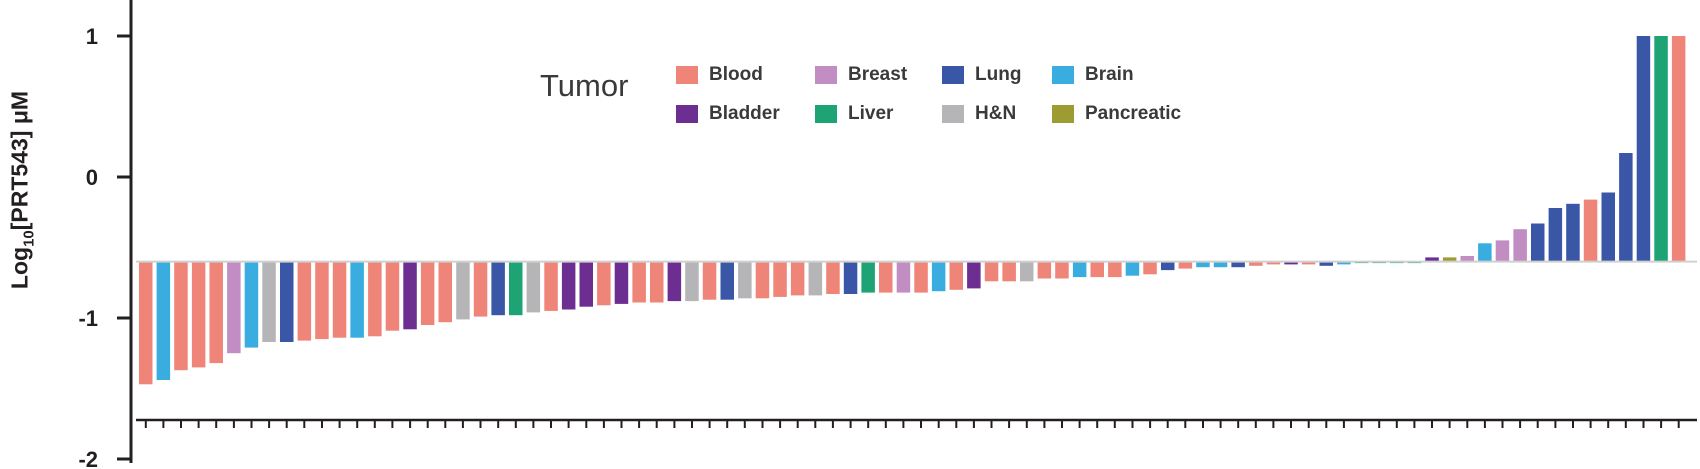  What do you see at coordinates (998, 74) in the screenshot?
I see `legend-label: Lung` at bounding box center [998, 74].